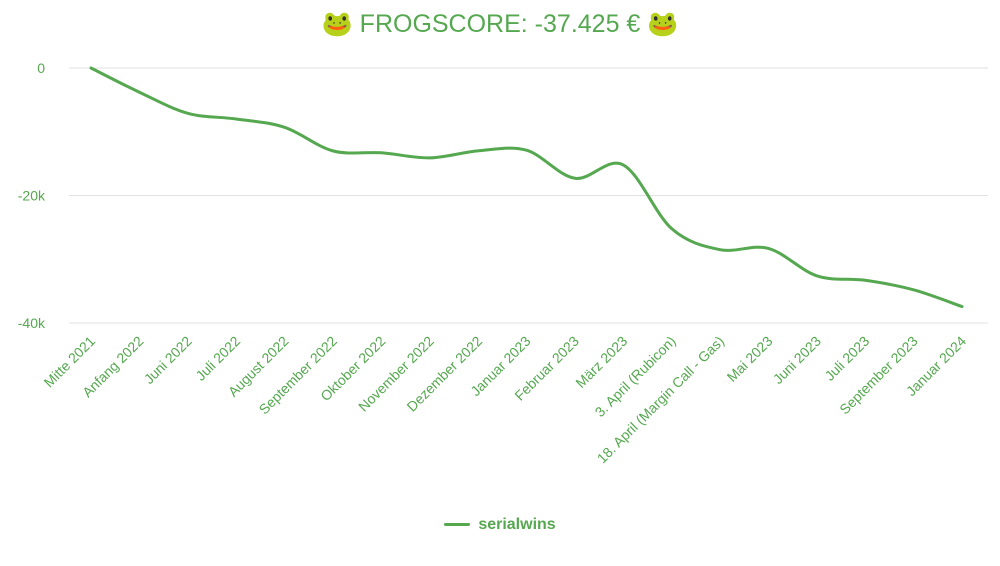  I want to click on legend-swatch, so click(457, 525).